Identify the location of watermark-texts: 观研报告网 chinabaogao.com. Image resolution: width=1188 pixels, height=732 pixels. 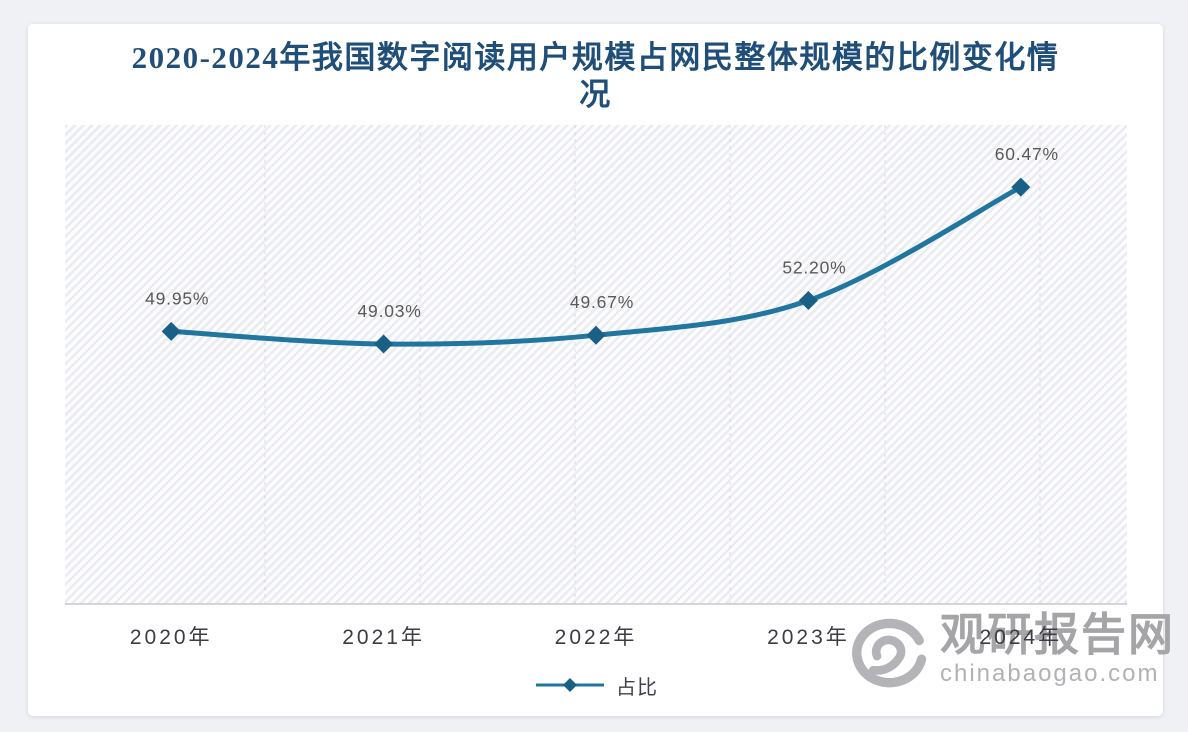
(1057, 648).